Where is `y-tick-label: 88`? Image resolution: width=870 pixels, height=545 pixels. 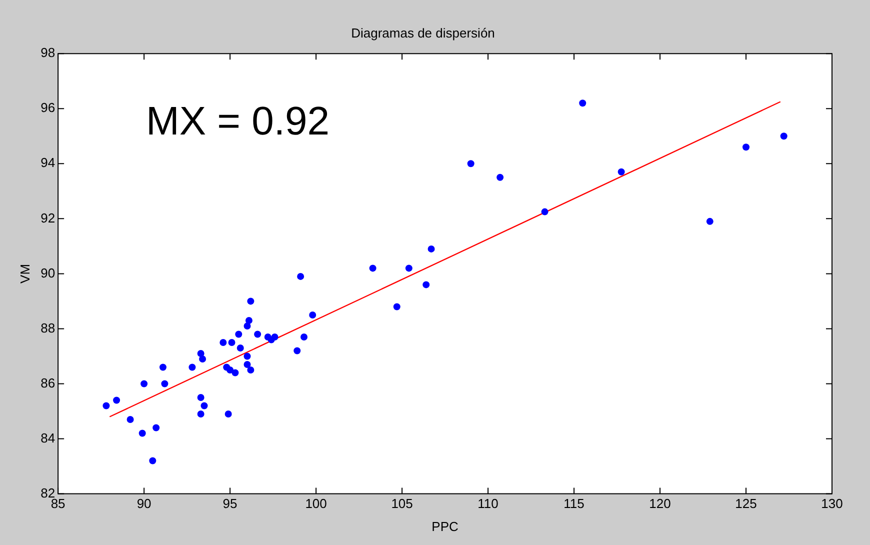
y-tick-label: 88 is located at coordinates (48, 328).